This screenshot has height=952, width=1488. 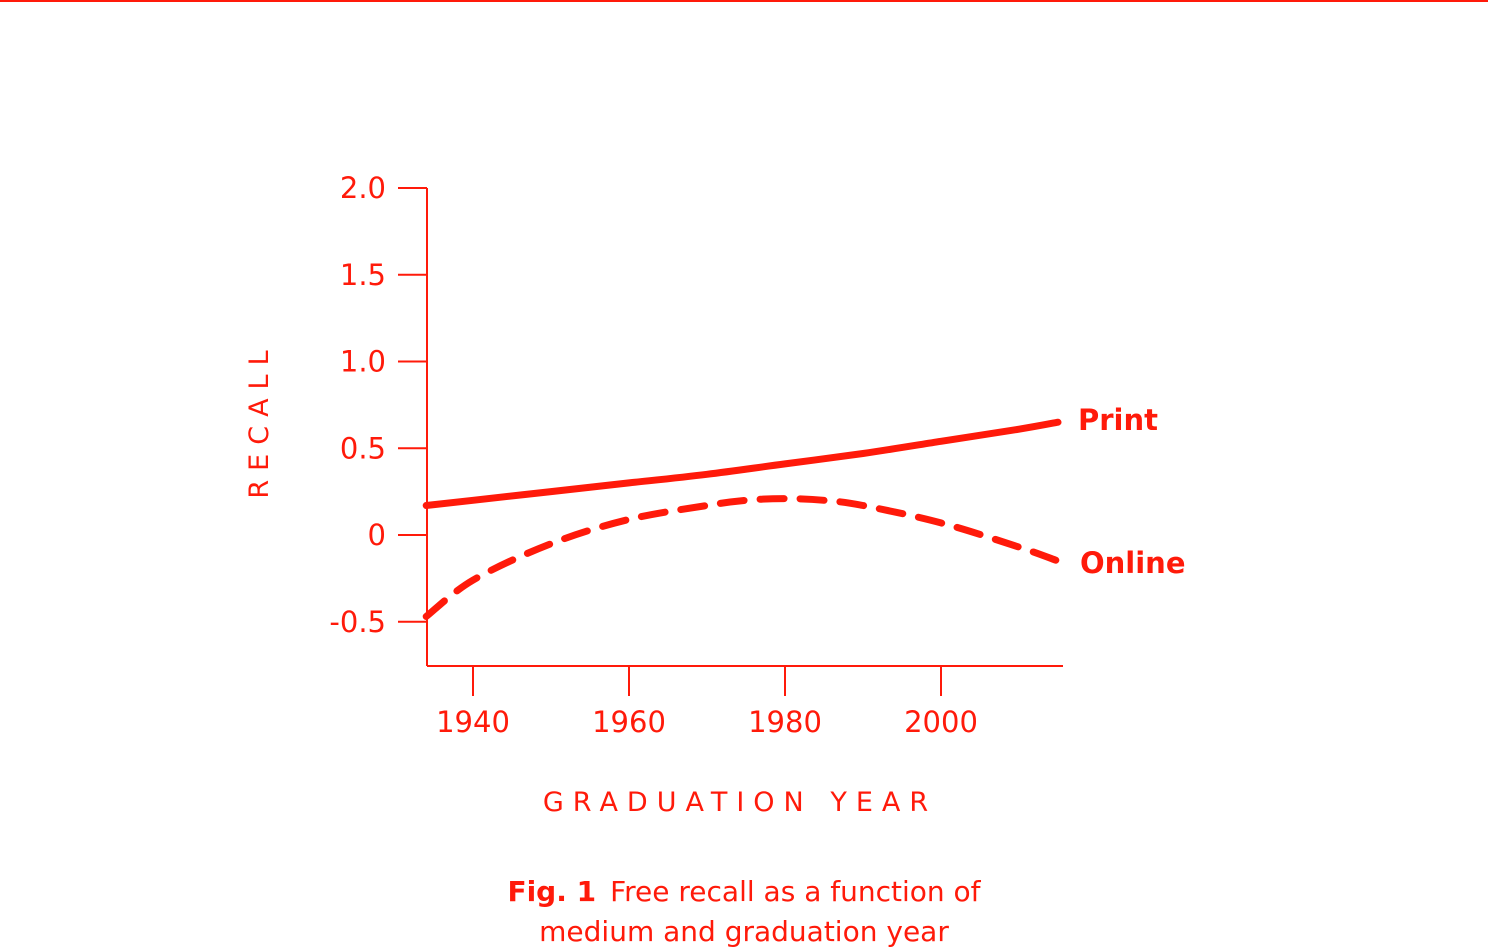 What do you see at coordinates (744, 1) in the screenshot?
I see `top-rule` at bounding box center [744, 1].